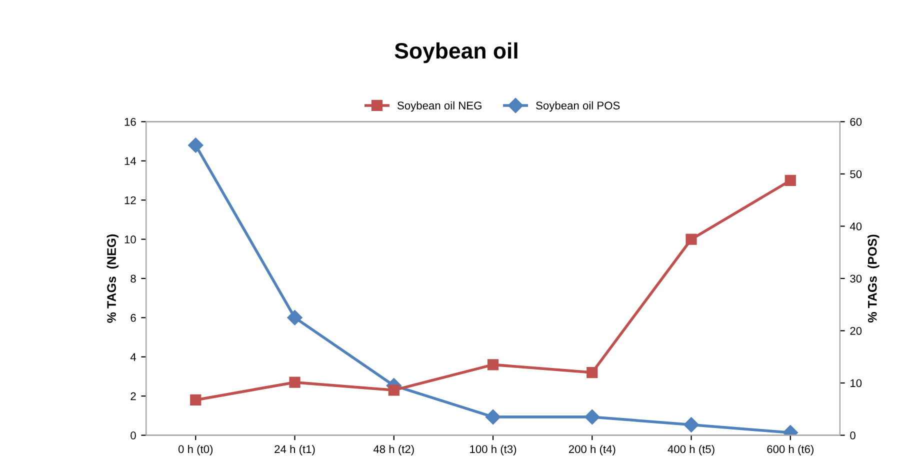 The image size is (913, 468). I want to click on y2-tick-label: 50, so click(856, 174).